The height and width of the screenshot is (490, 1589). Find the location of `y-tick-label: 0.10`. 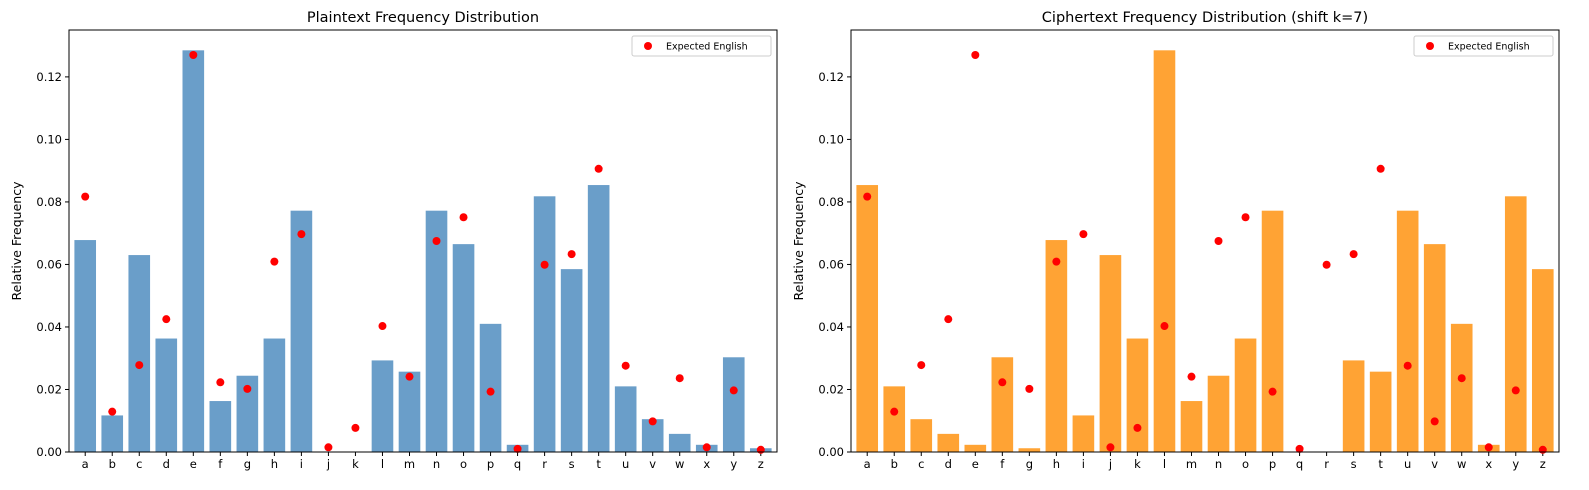

y-tick-label: 0.10 is located at coordinates (49, 139).